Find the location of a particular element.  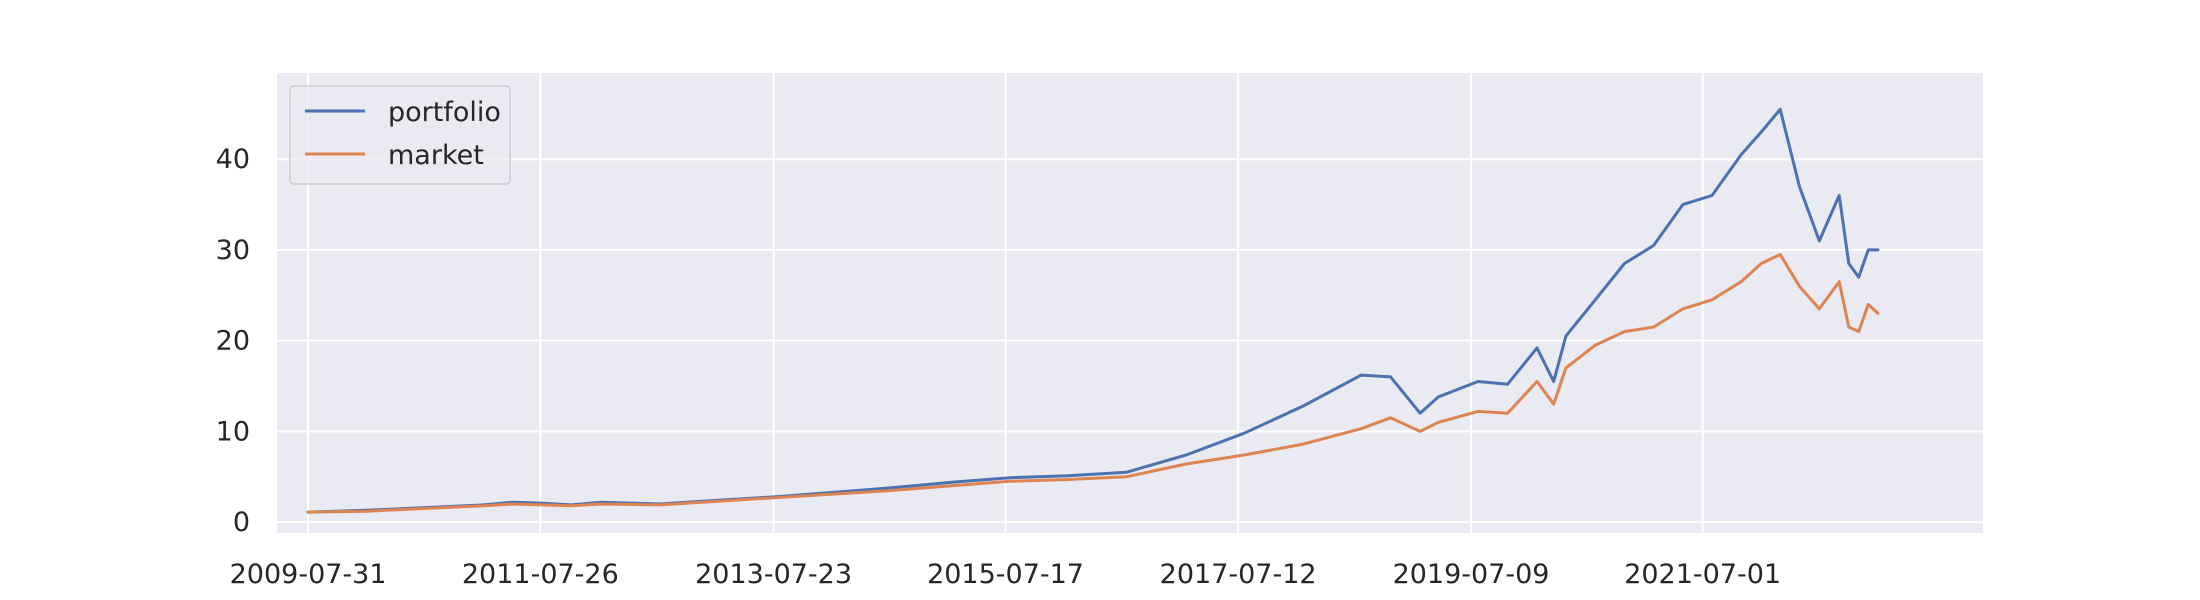

x-tick-label: 2021-07-01 is located at coordinates (1702, 574).